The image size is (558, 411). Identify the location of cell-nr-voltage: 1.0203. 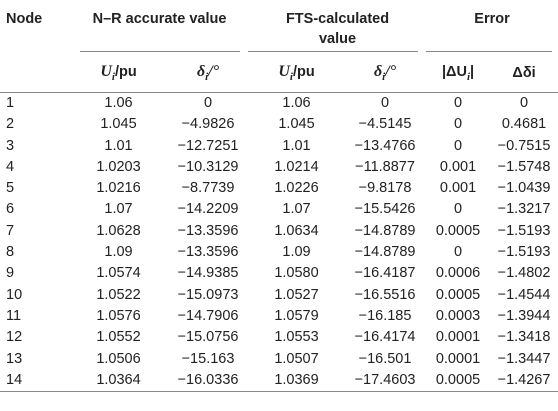
(118, 166).